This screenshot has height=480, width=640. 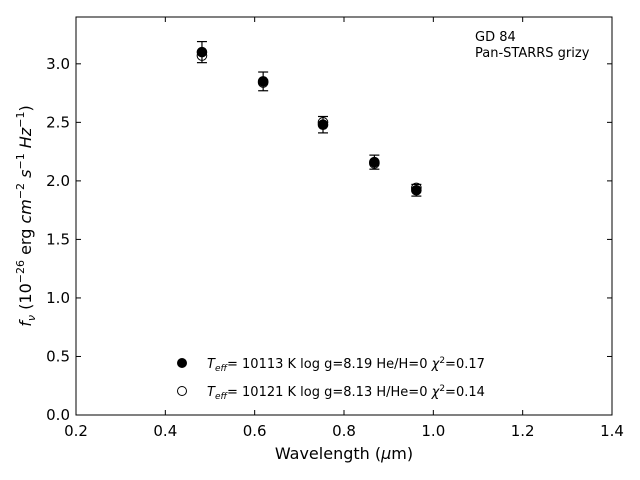 What do you see at coordinates (26, 215) in the screenshot?
I see `y-axis-label: fν (10−26 erg cm−2 s−1 Hz−1)` at bounding box center [26, 215].